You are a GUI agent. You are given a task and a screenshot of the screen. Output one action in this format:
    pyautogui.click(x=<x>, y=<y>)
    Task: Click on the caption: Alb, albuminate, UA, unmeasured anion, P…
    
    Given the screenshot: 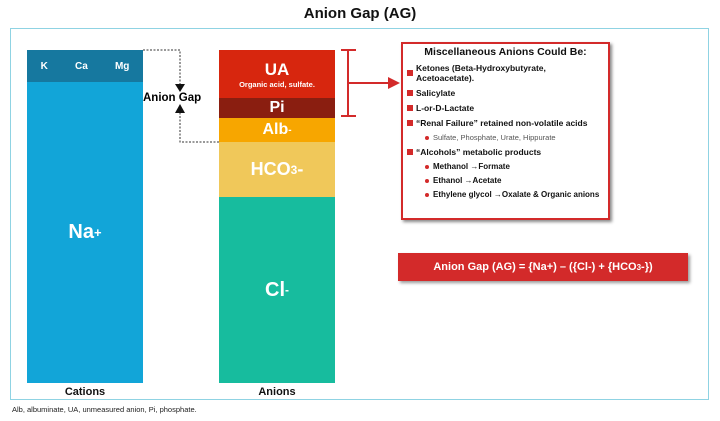 What is the action you would take?
    pyautogui.click(x=104, y=409)
    